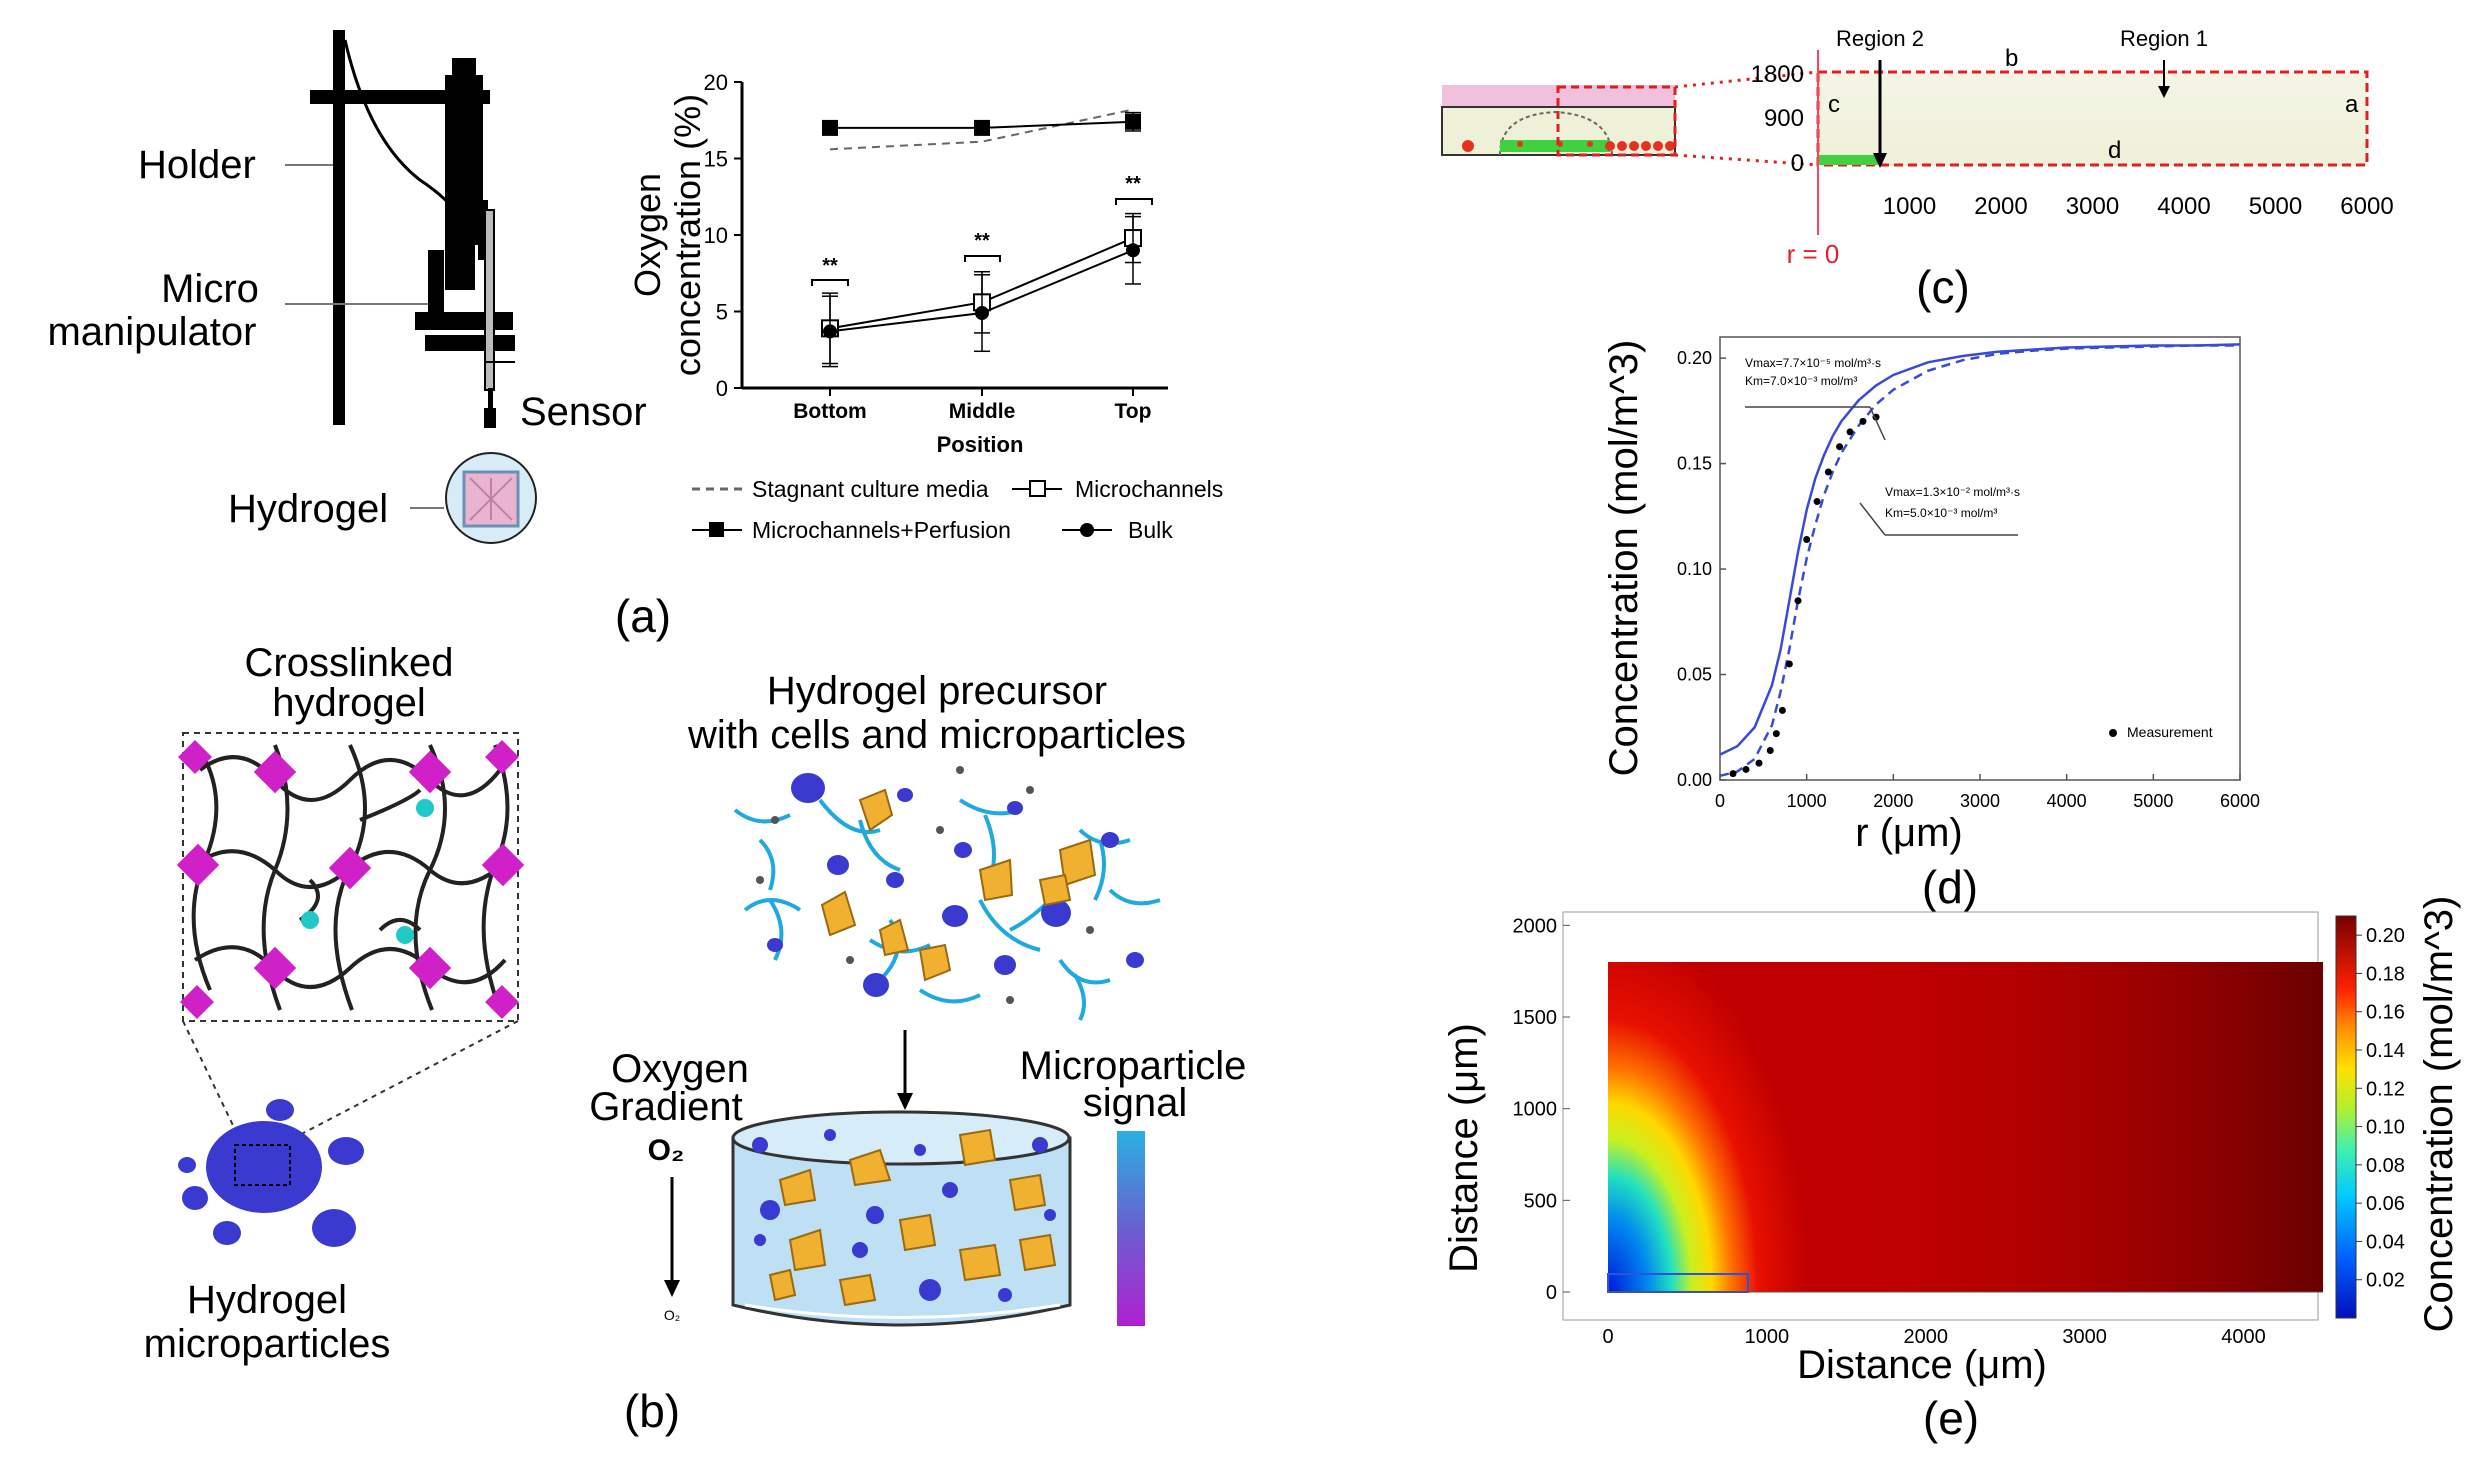  Describe the element at coordinates (1694, 675) in the screenshot. I see `d-ytick-label: 0.05` at that location.